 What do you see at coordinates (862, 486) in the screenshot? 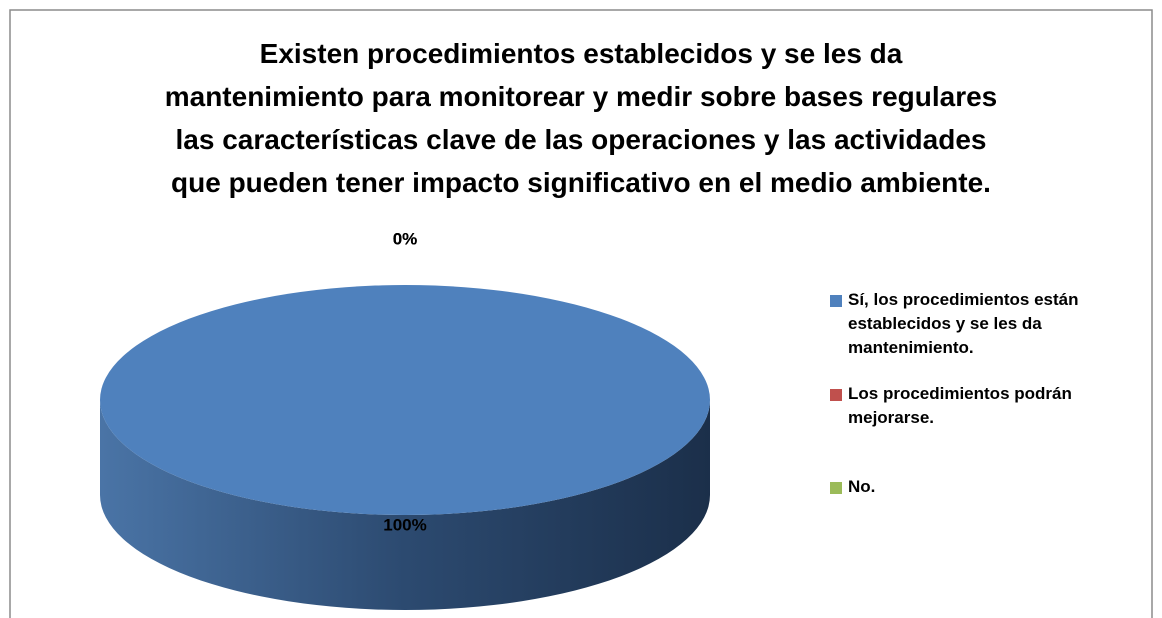
I see `legend-label: No.` at bounding box center [862, 486].